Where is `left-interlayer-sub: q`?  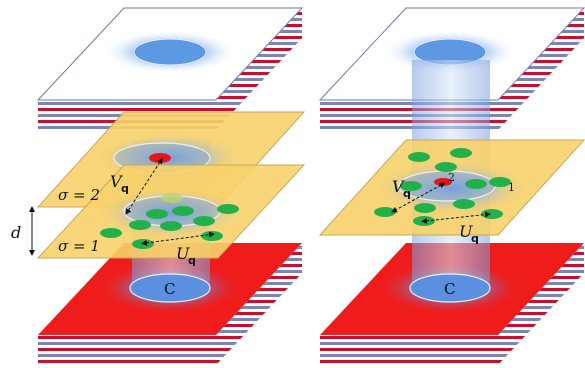
left-interlayer-sub: q is located at coordinates (125, 188).